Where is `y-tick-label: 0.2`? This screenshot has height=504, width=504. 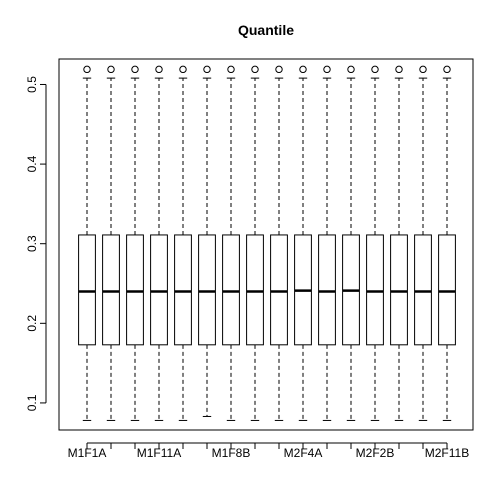 y-tick-label: 0.2 is located at coordinates (32, 323).